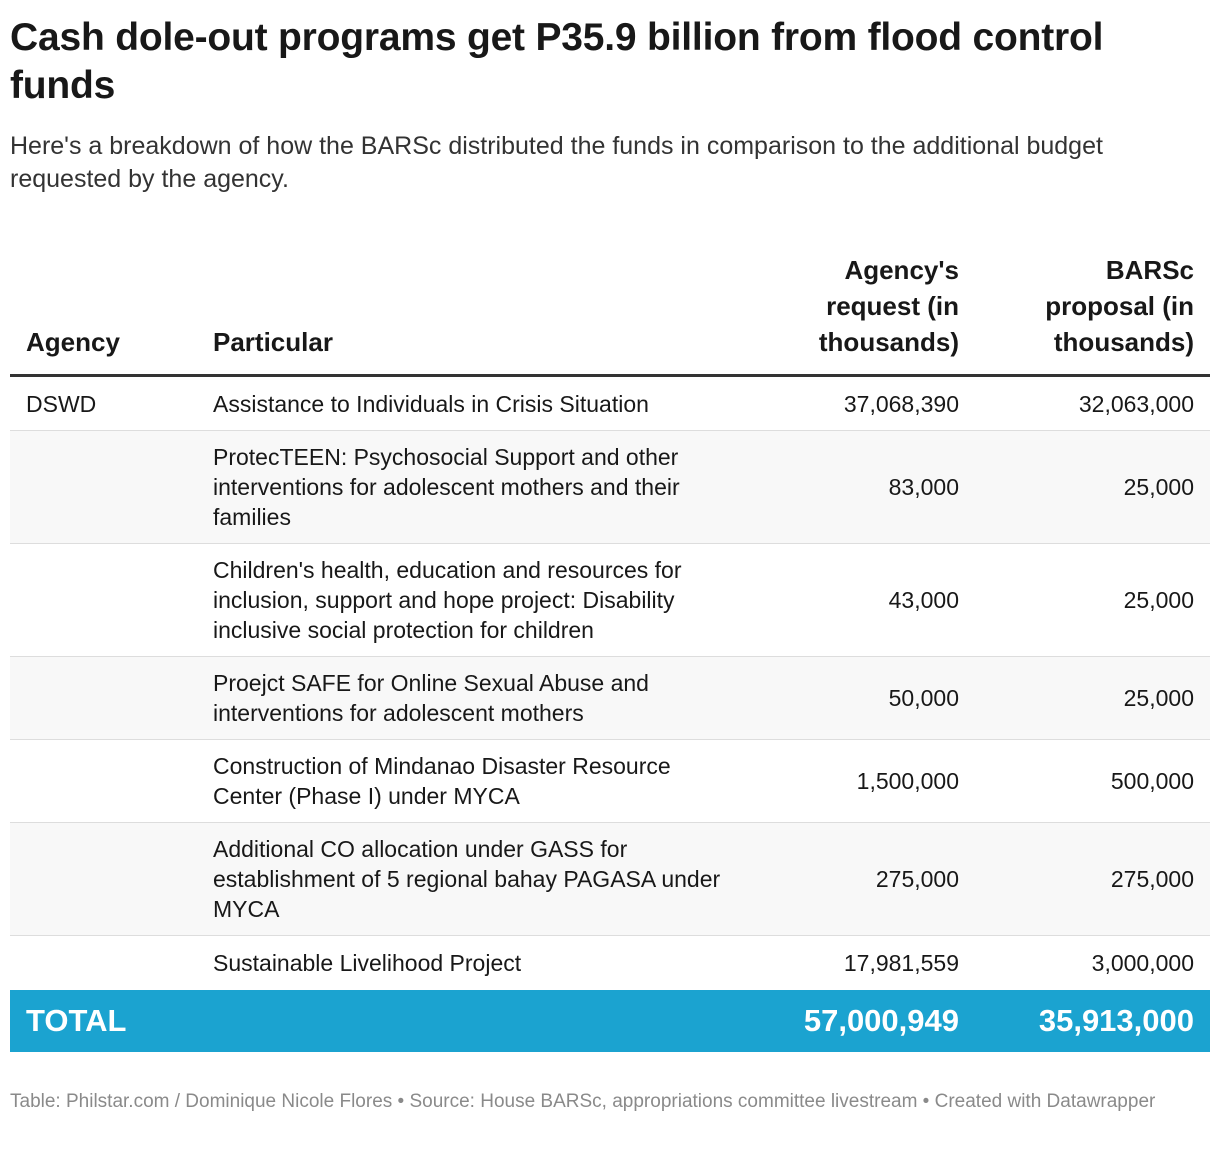  What do you see at coordinates (473, 962) in the screenshot?
I see `cell-particular: Sustainable Livelihood Project` at bounding box center [473, 962].